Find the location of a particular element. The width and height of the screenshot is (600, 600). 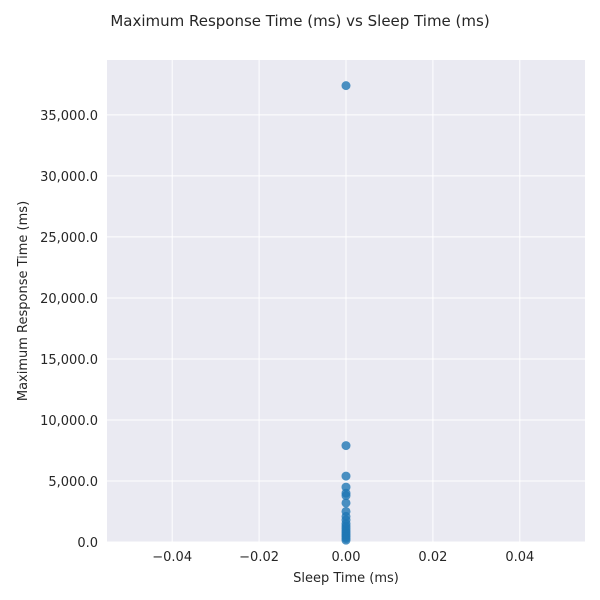

y-tick-label: 20,000.0 is located at coordinates (69, 299).